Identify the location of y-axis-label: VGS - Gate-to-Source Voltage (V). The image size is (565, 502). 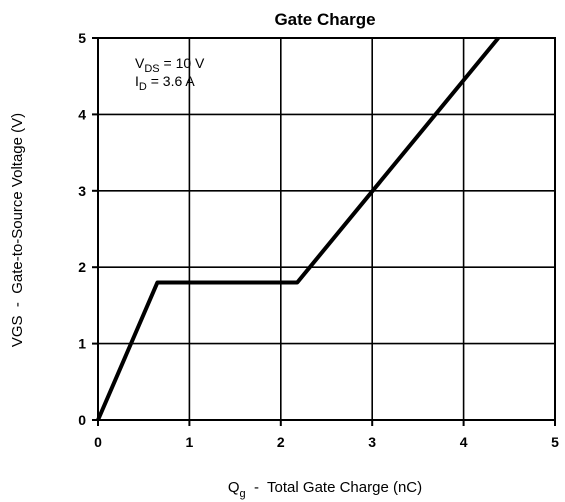
(17, 230).